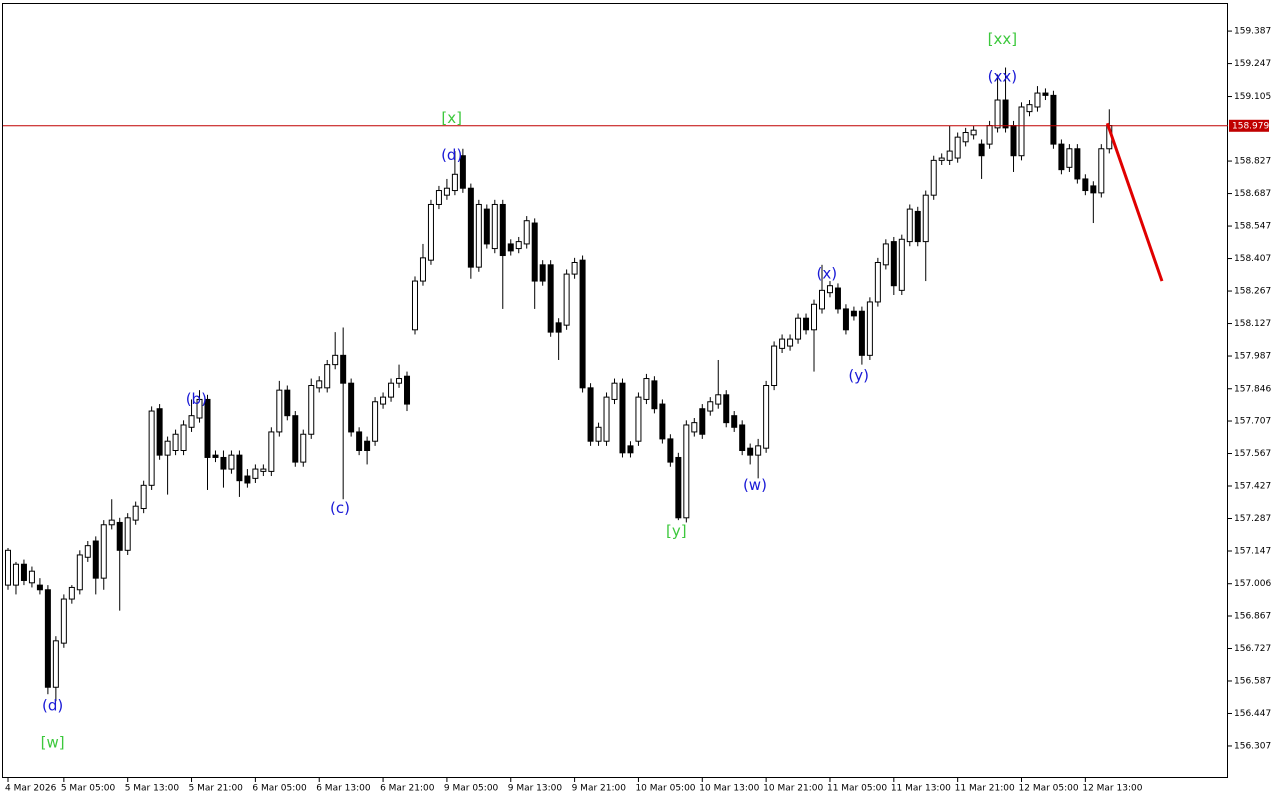 Image resolution: width=1280 pixels, height=800 pixels. Describe the element at coordinates (1252, 357) in the screenshot. I see `y-tick-label: 157.987` at that location.